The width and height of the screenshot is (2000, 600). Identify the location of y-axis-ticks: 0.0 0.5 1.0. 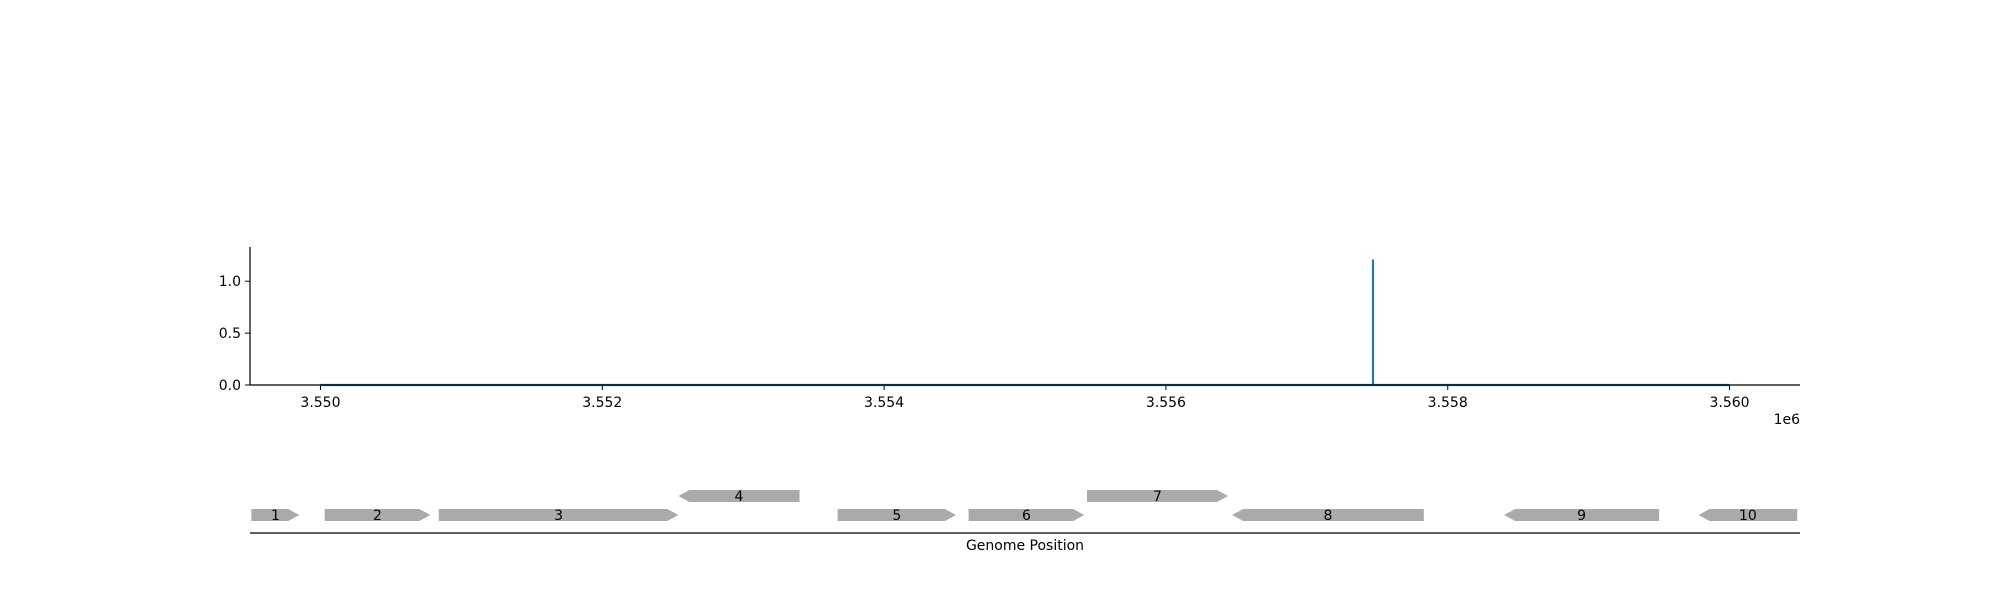
(234, 334).